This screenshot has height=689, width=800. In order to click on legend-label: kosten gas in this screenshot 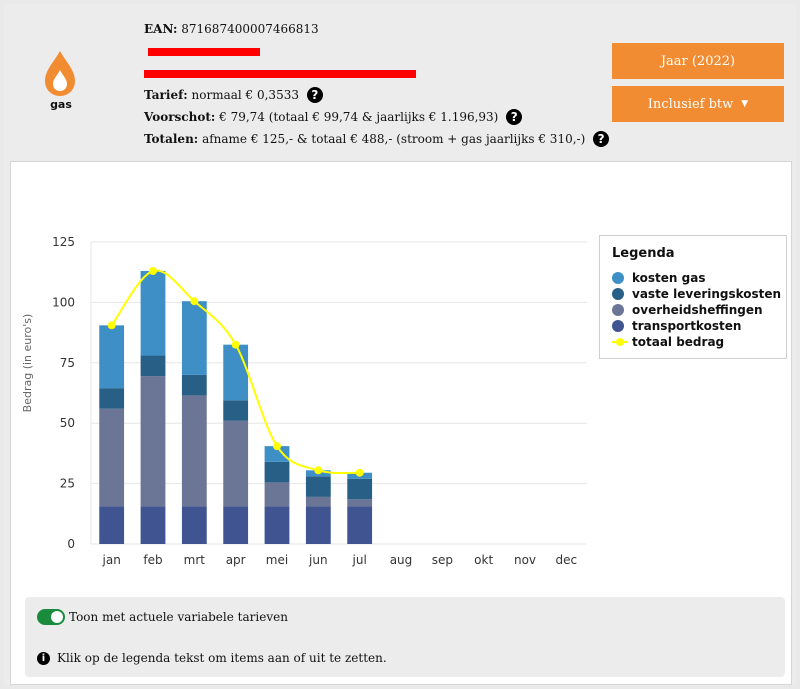, I will do `click(669, 278)`.